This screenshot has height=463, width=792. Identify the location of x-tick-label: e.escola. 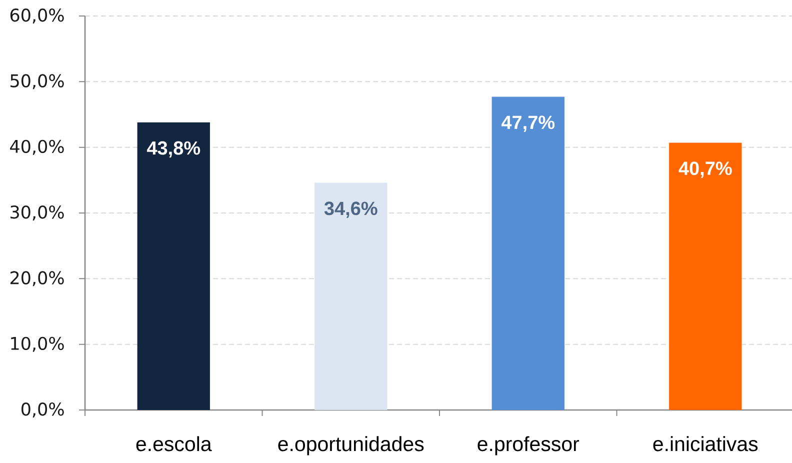
(174, 444).